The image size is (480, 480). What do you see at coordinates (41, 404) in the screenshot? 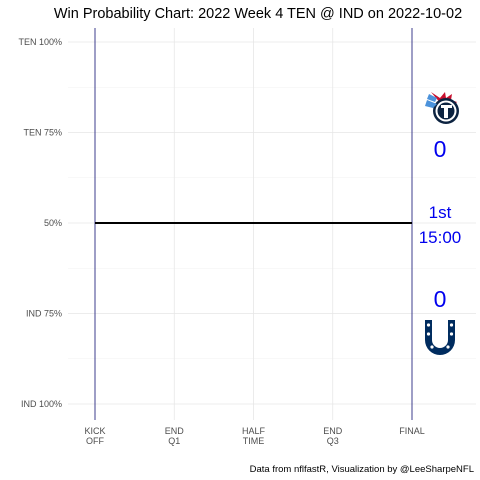
I see `y-tick-label: IND 100%` at bounding box center [41, 404].